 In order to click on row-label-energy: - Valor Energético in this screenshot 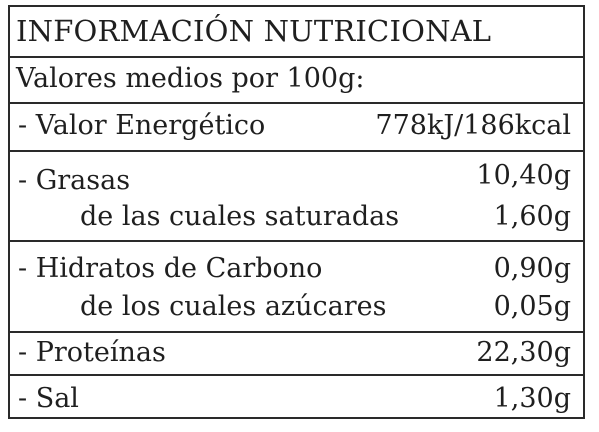, I will do `click(142, 125)`.